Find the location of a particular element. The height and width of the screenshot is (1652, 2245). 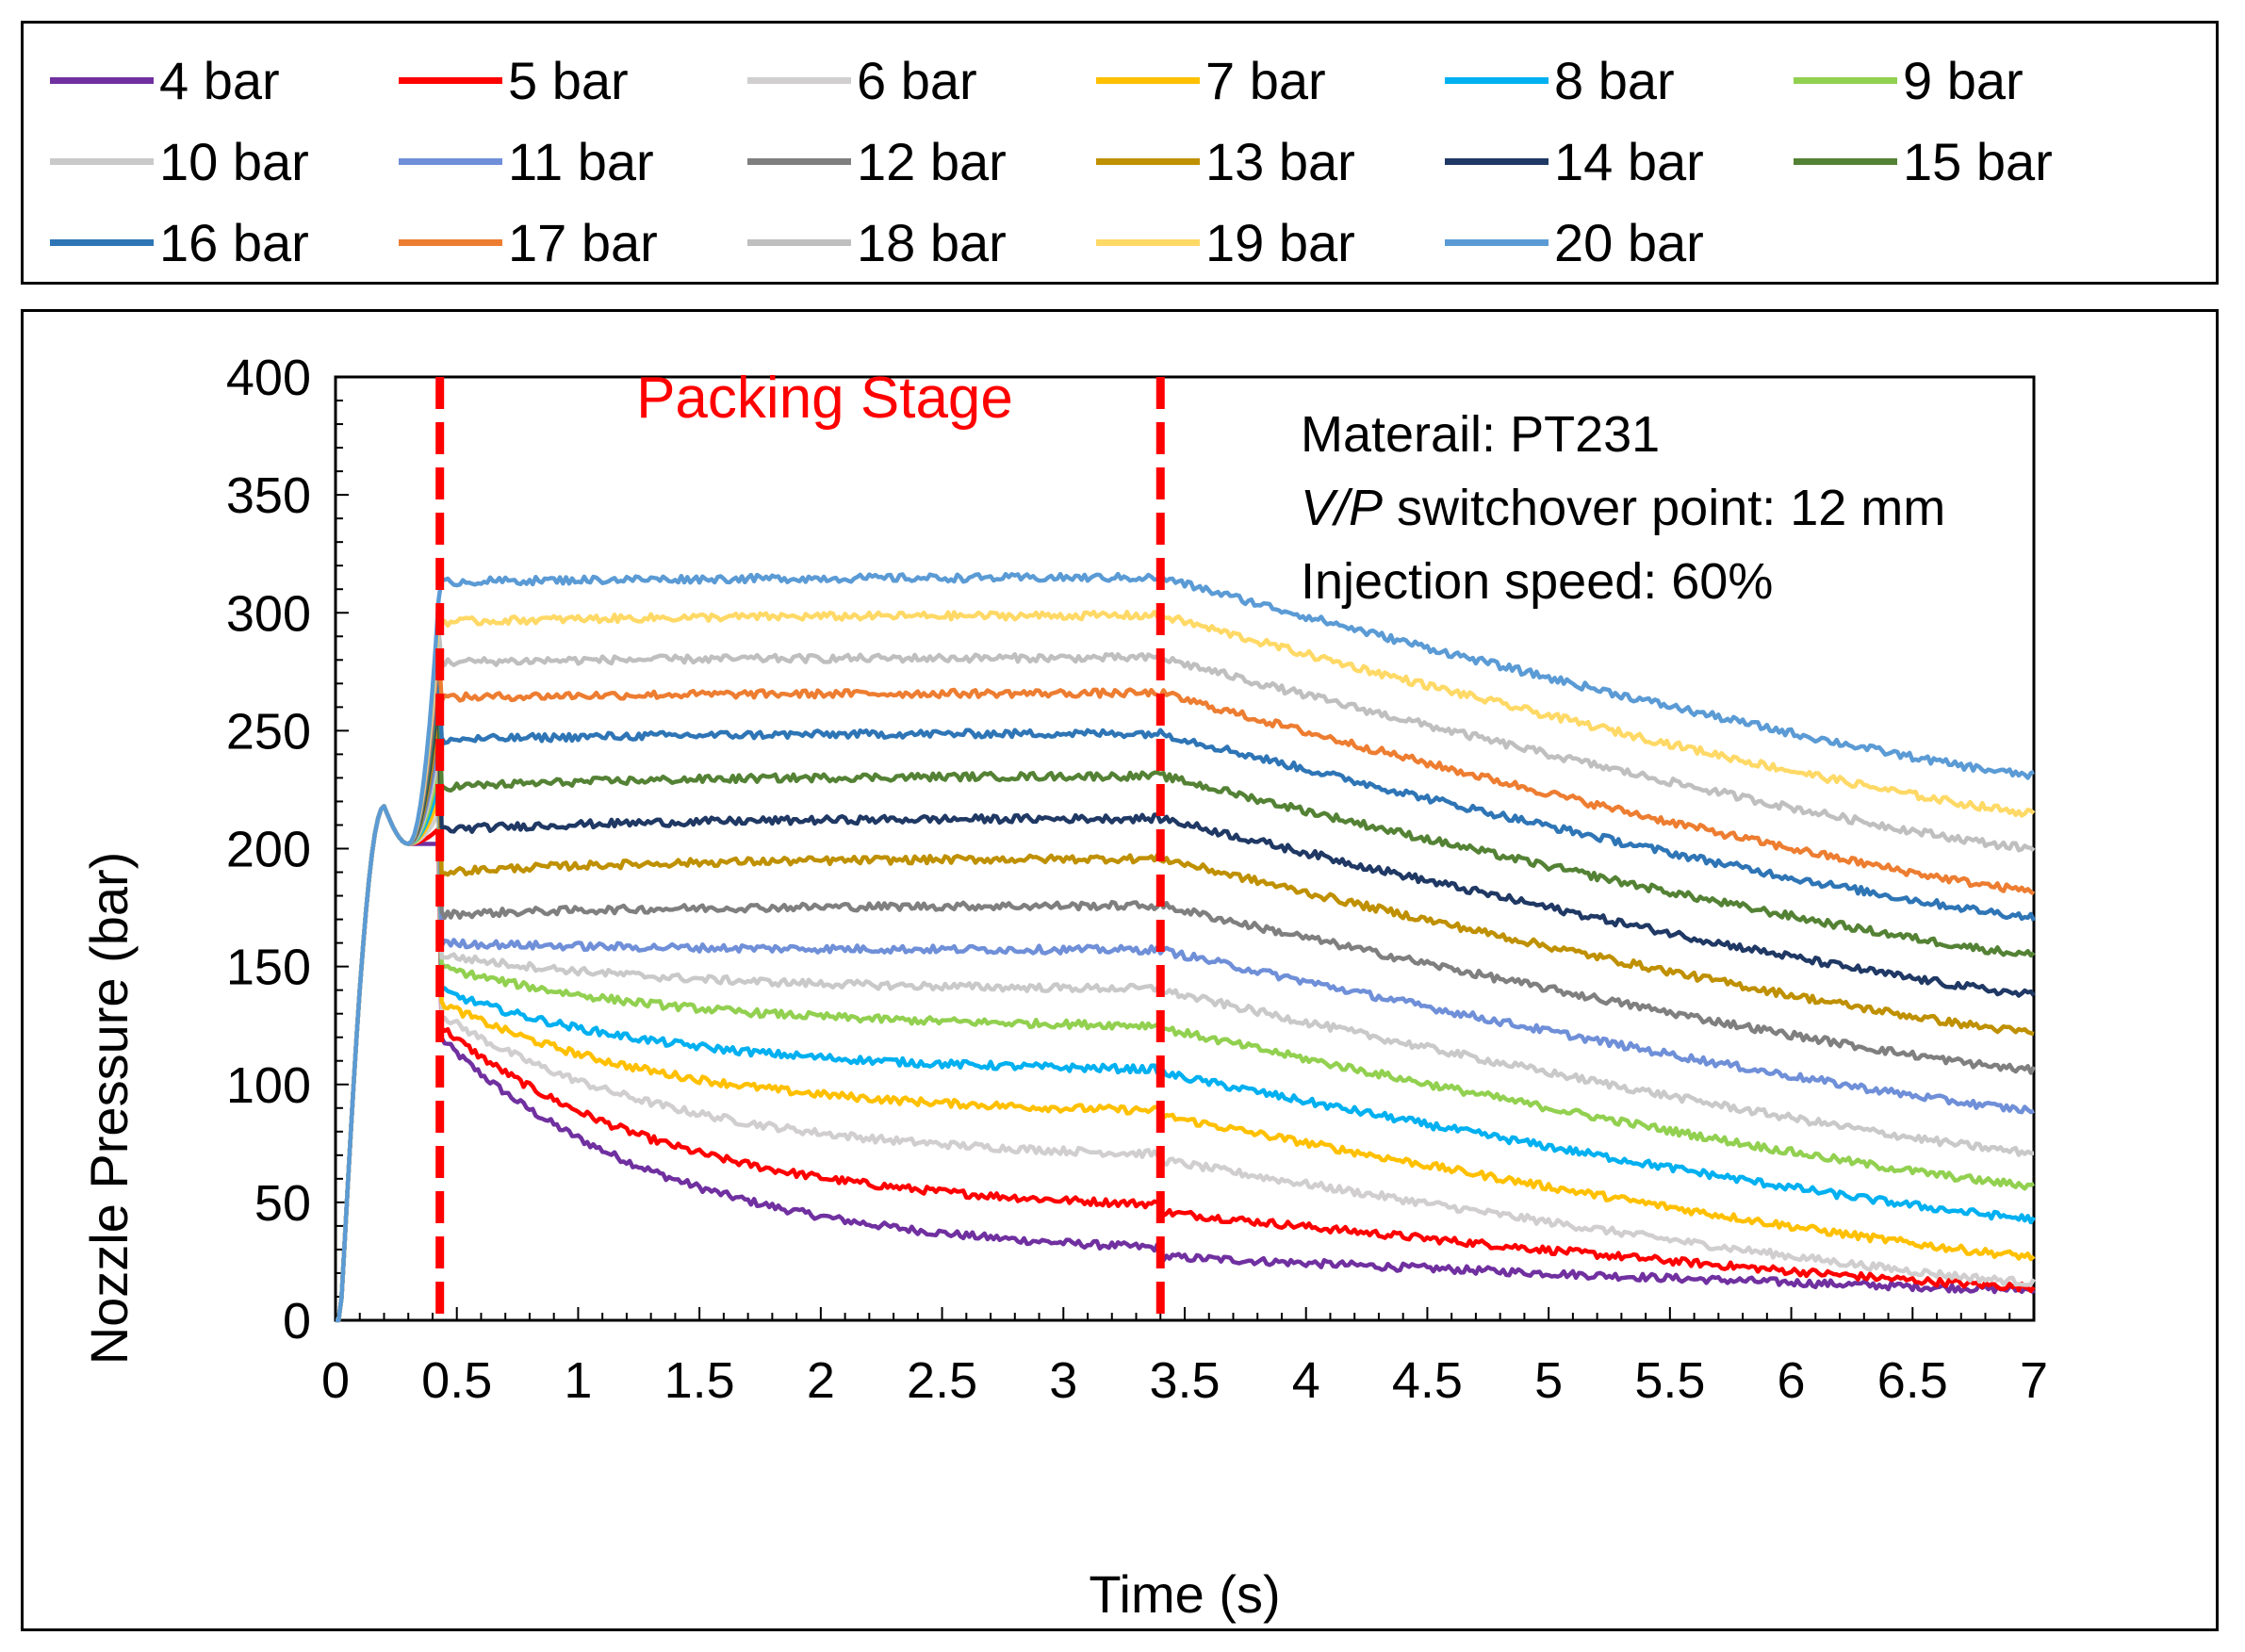

x-tick-label: 0.5 is located at coordinates (456, 1380).